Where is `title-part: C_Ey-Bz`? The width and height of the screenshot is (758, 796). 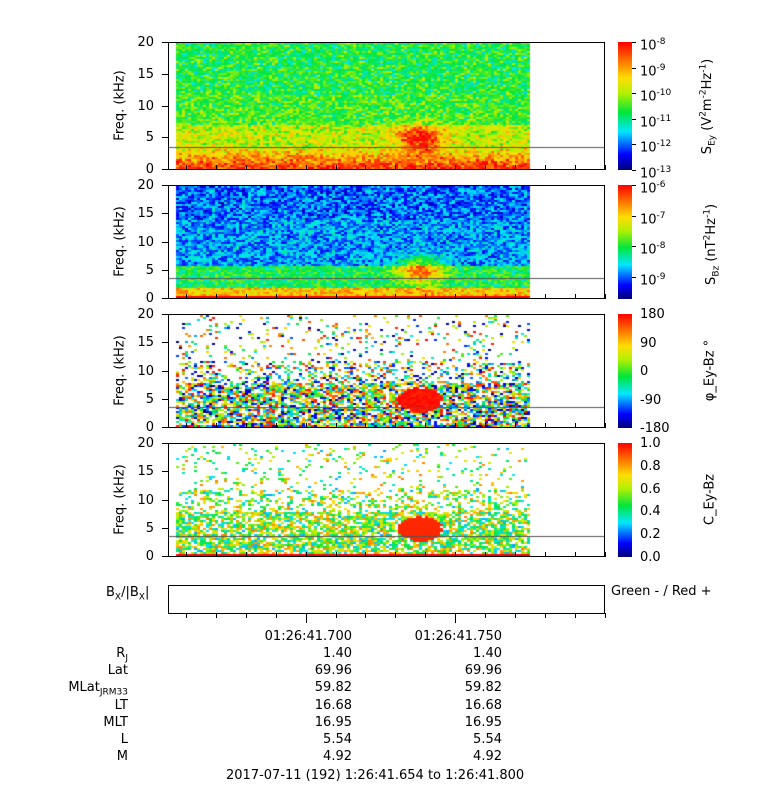
title-part: C_Ey-Bz is located at coordinates (710, 499).